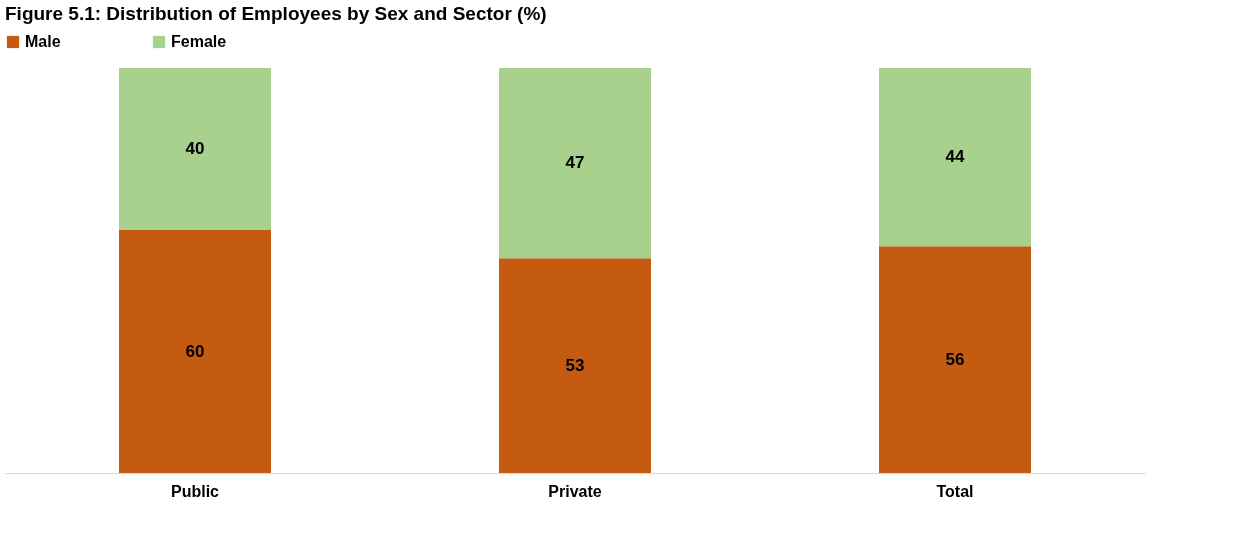  Describe the element at coordinates (195, 491) in the screenshot. I see `x-tick-label: Public` at that location.